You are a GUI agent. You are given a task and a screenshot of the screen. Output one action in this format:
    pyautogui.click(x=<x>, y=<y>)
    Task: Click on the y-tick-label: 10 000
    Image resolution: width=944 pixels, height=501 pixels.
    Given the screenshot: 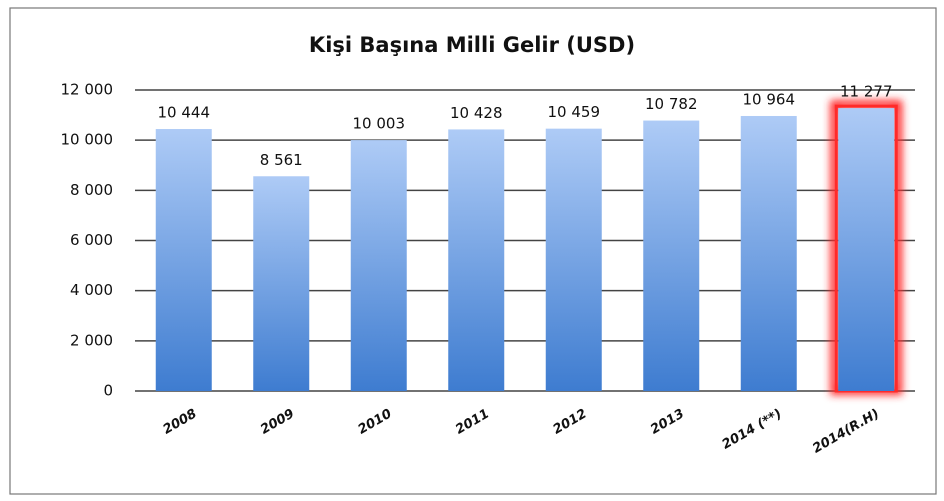 What is the action you would take?
    pyautogui.click(x=87, y=140)
    